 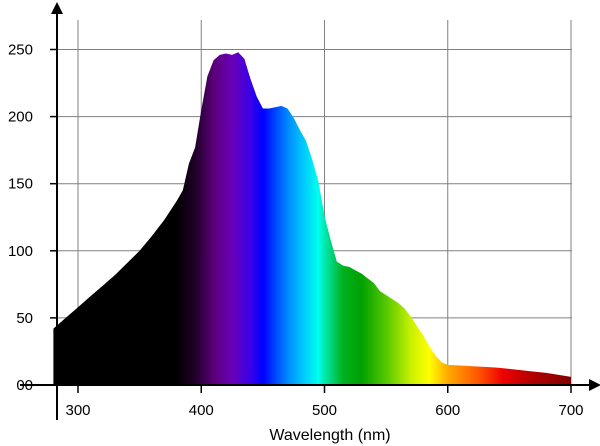 What do you see at coordinates (324, 410) in the screenshot?
I see `x-tick-label-2: 500` at bounding box center [324, 410].